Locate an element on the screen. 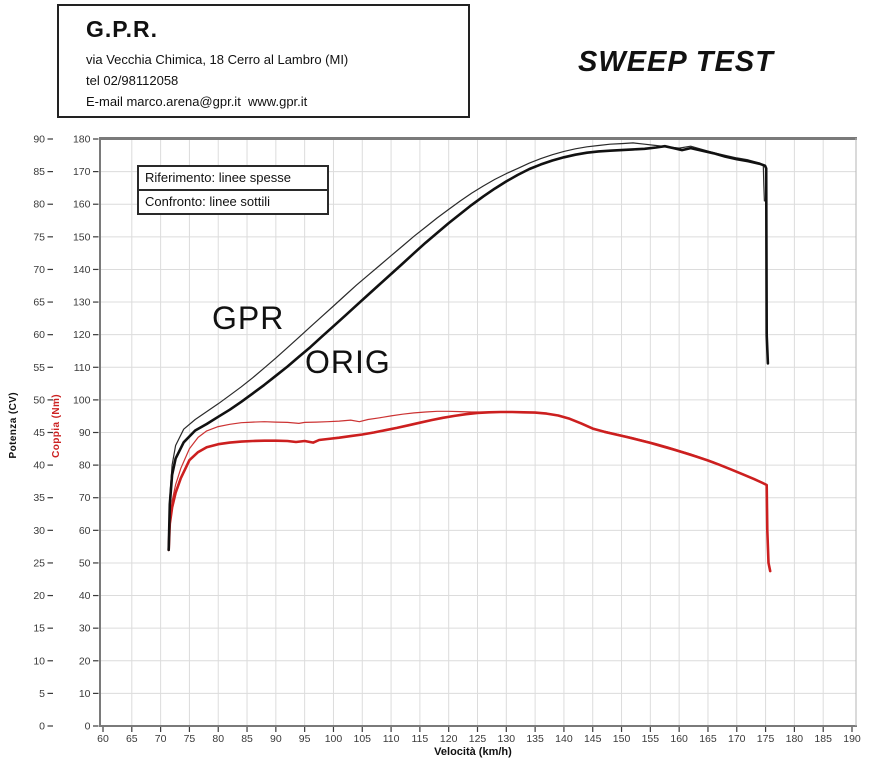 The image size is (869, 768). torque-tick-label: 100 is located at coordinates (82, 400).